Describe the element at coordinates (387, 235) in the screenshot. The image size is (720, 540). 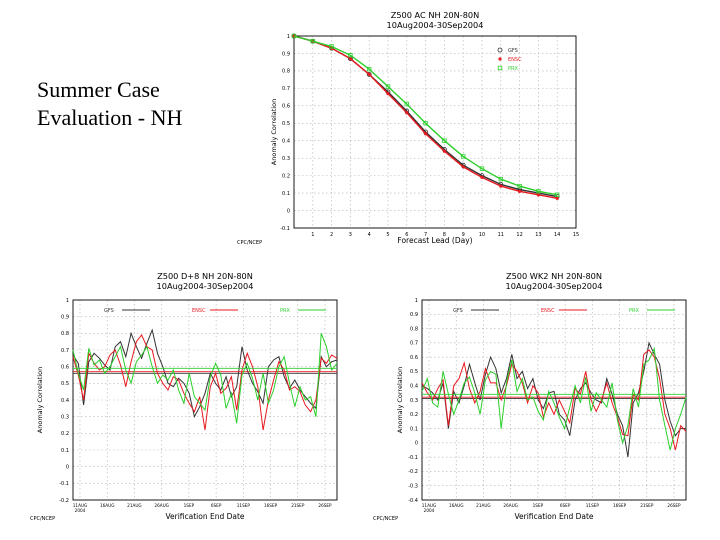
I see `x-tick-label: 5` at that location.